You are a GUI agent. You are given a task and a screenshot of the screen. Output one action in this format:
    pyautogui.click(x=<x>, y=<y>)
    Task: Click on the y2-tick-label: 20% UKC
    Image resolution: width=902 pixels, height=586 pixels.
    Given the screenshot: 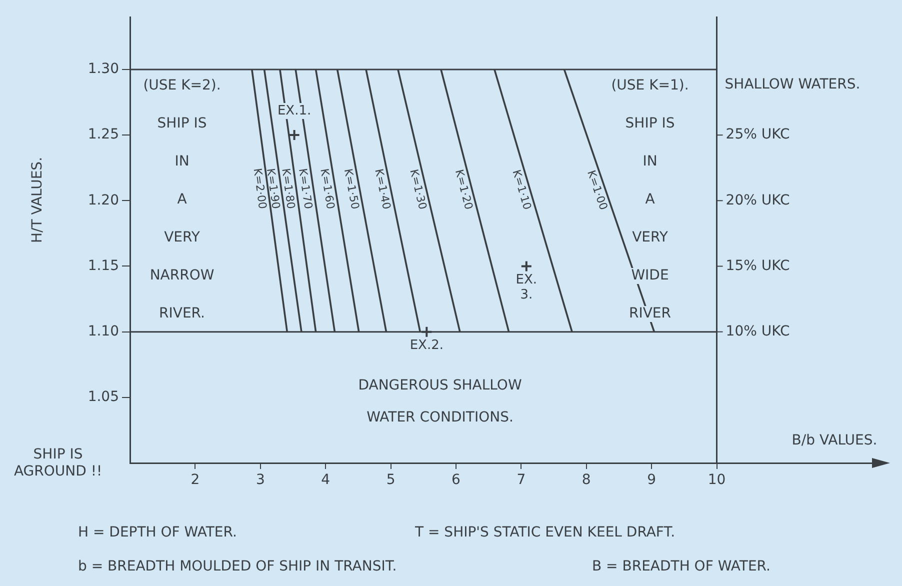 What is the action you would take?
    pyautogui.click(x=758, y=200)
    